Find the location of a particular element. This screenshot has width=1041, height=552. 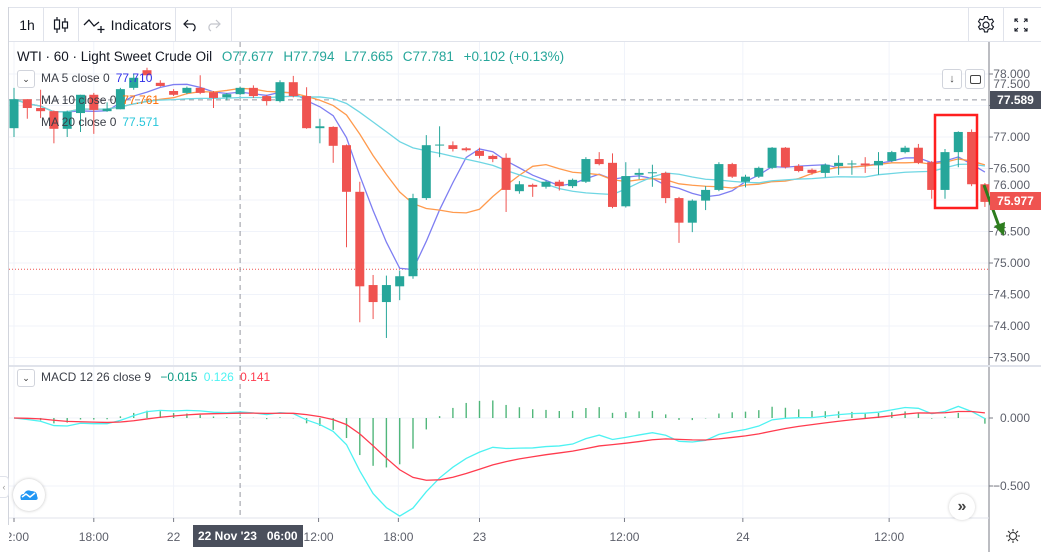

chevron-down-icon: ⌄ is located at coordinates (26, 78).